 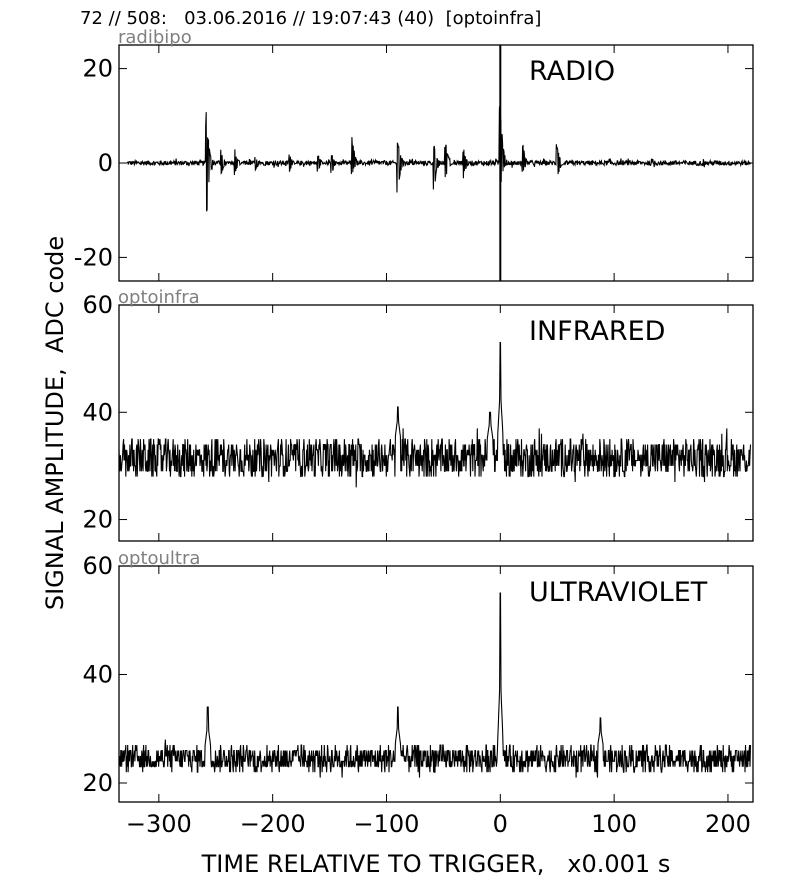 I want to click on x-tick-label: 100, so click(x=614, y=824).